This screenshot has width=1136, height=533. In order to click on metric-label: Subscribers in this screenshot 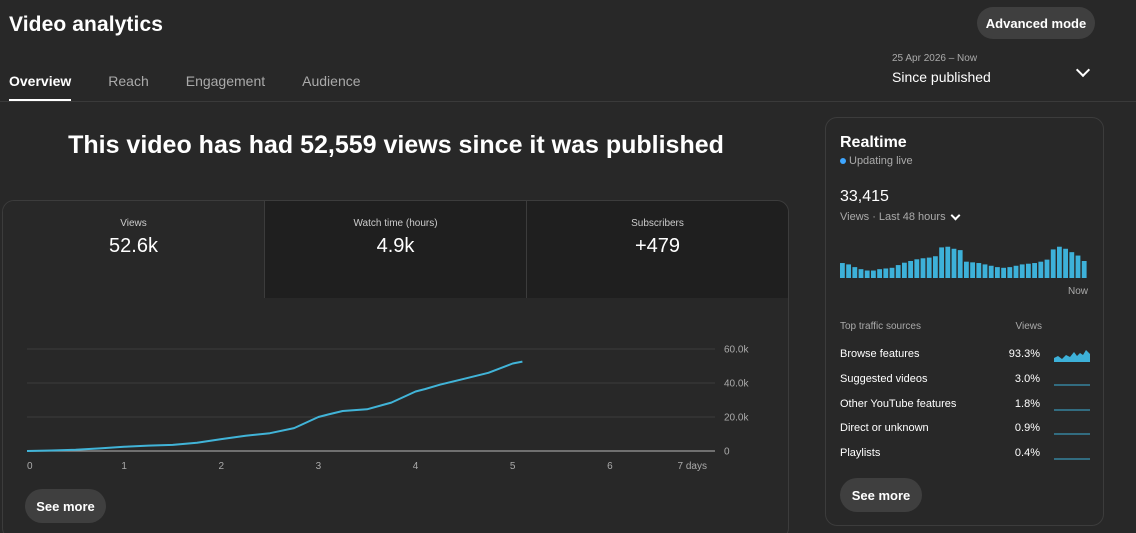, I will do `click(657, 223)`.